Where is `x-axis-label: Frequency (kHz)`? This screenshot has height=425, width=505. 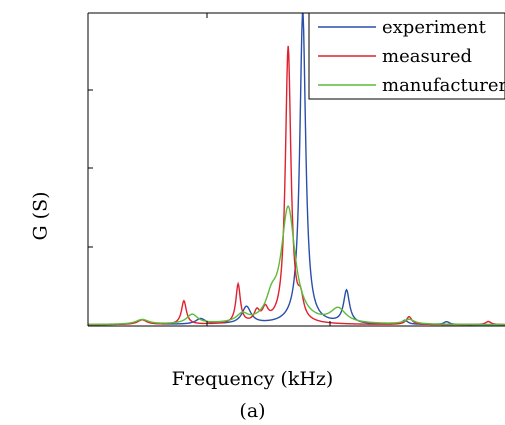
x-axis-label: Frequency (kHz) is located at coordinates (252, 379).